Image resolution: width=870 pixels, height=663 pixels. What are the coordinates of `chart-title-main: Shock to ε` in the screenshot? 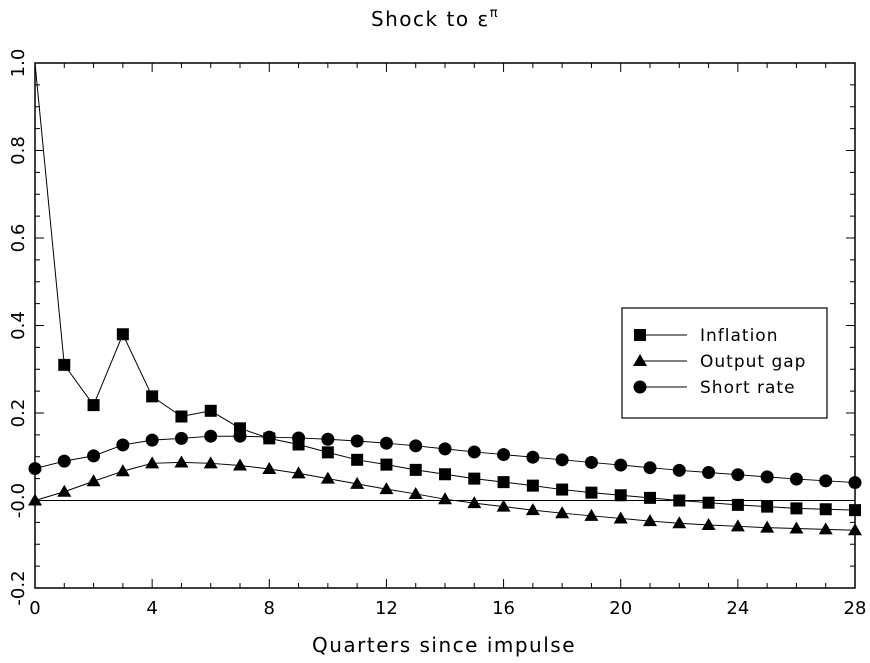 It's located at (430, 19).